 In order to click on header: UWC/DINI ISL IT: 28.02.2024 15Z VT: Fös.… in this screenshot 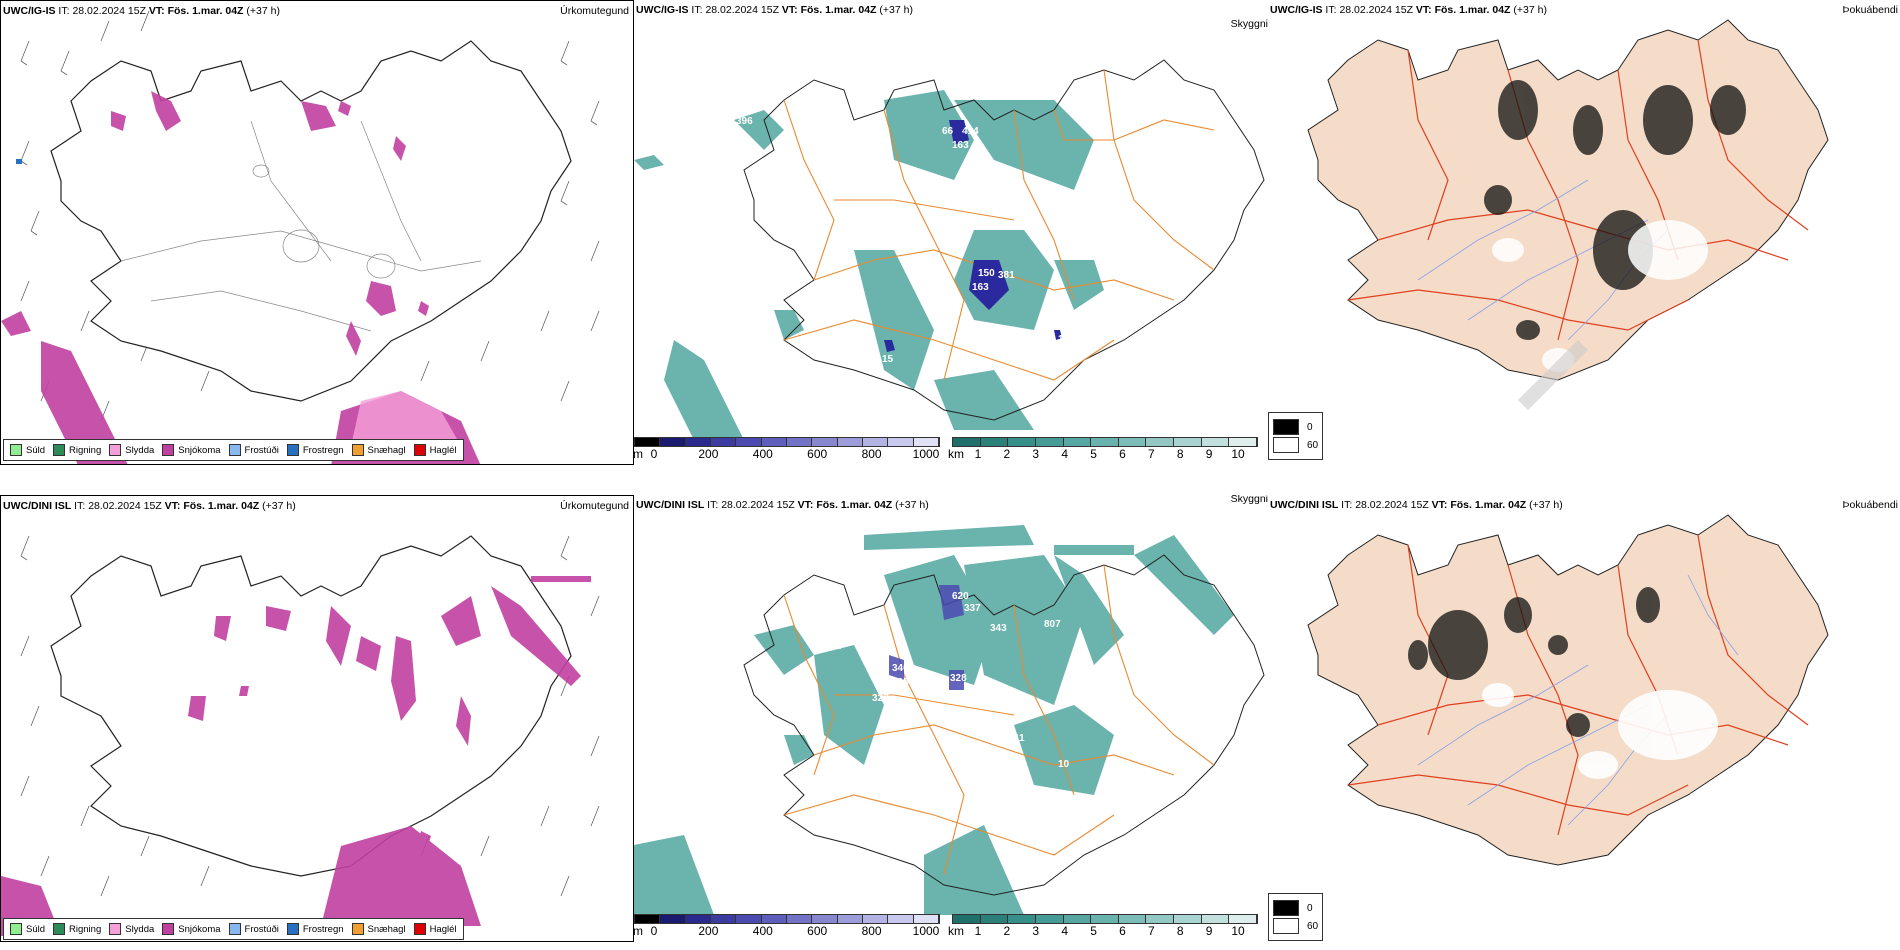, I will do `click(782, 505)`.